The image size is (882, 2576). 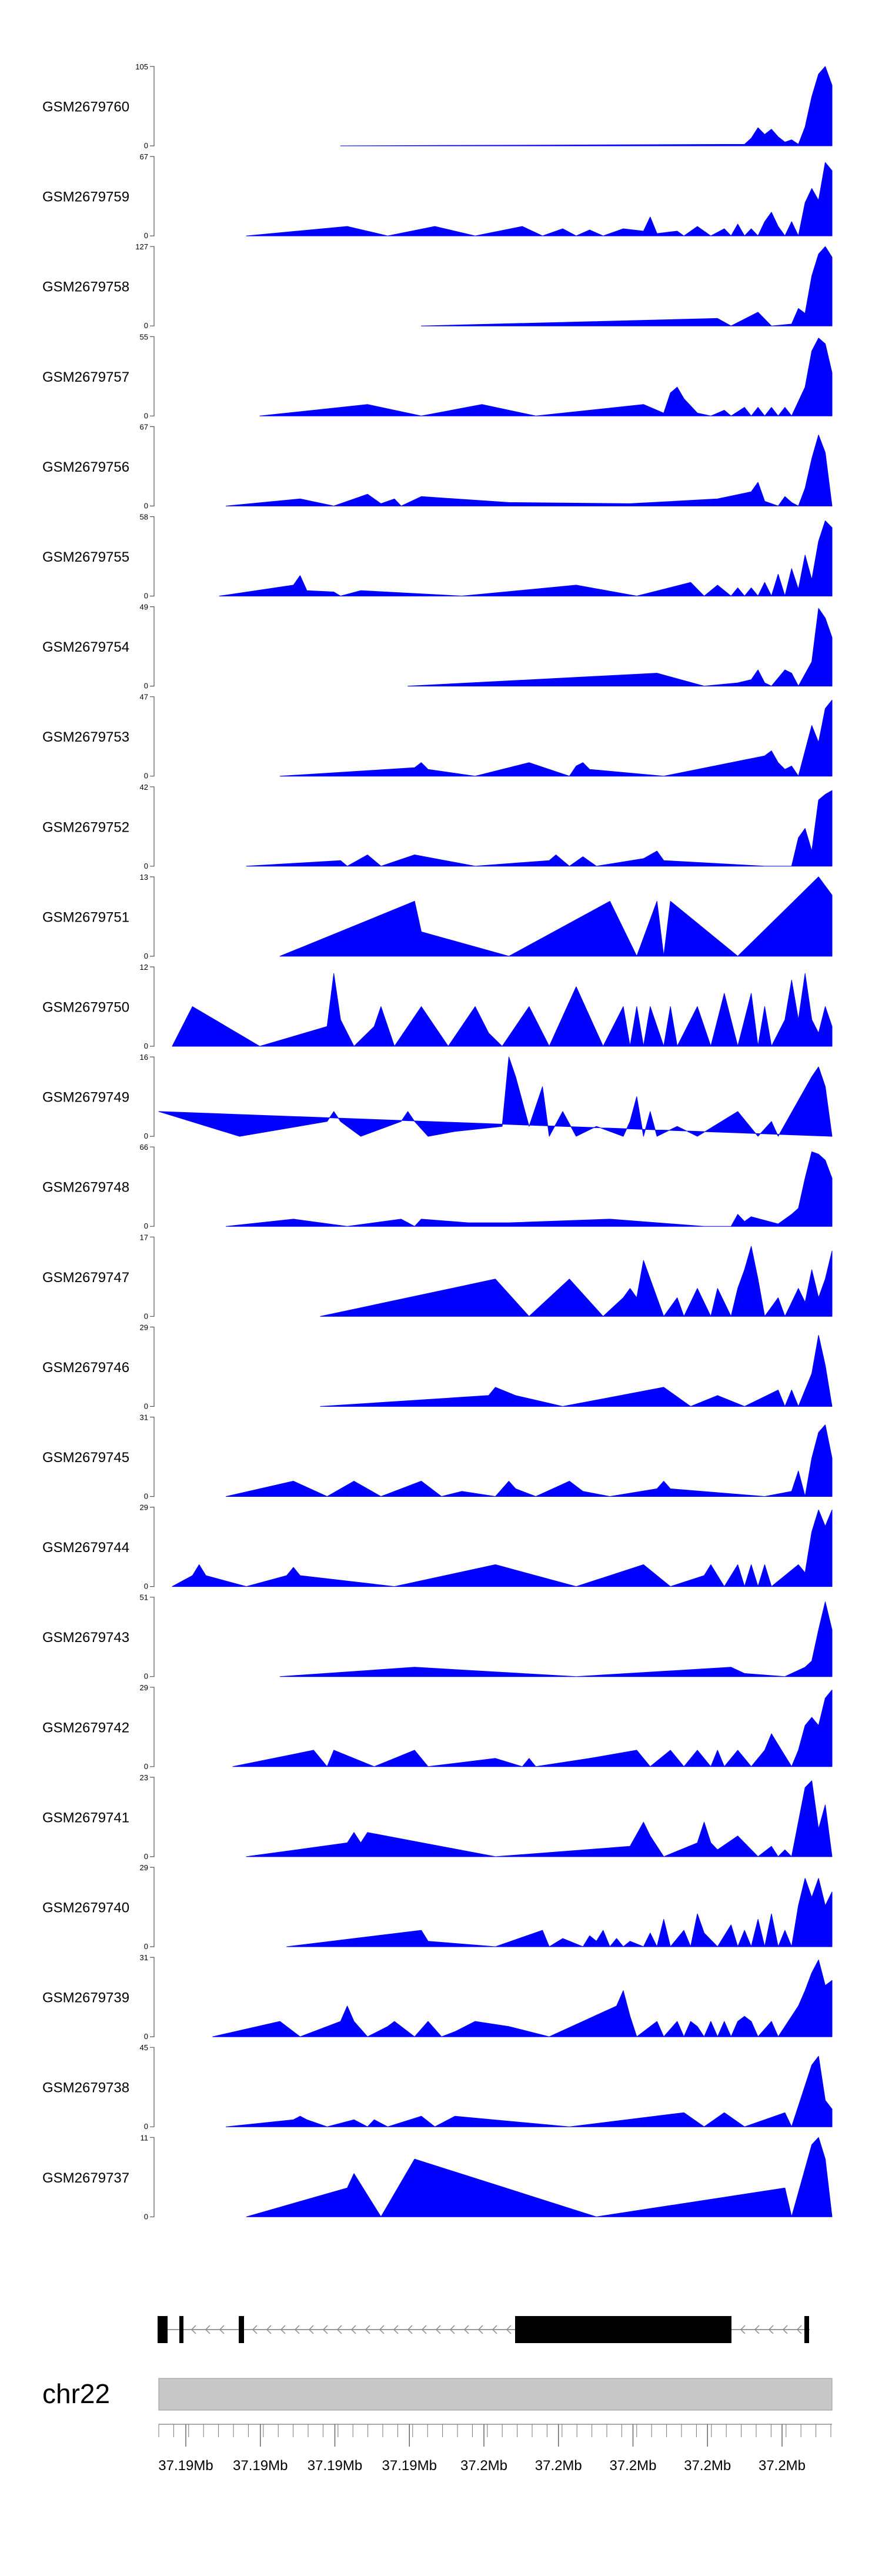 What do you see at coordinates (437, 1096) in the screenshot?
I see `coverage-track: GSM2679749 16 0` at bounding box center [437, 1096].